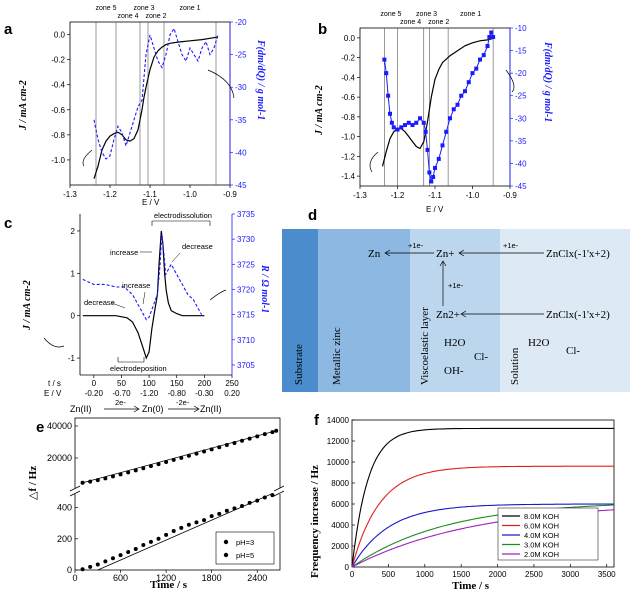 Image resolution: width=635 pixels, height=595 pixels. I want to click on y-right-tick-label: 3735, so click(246, 214).